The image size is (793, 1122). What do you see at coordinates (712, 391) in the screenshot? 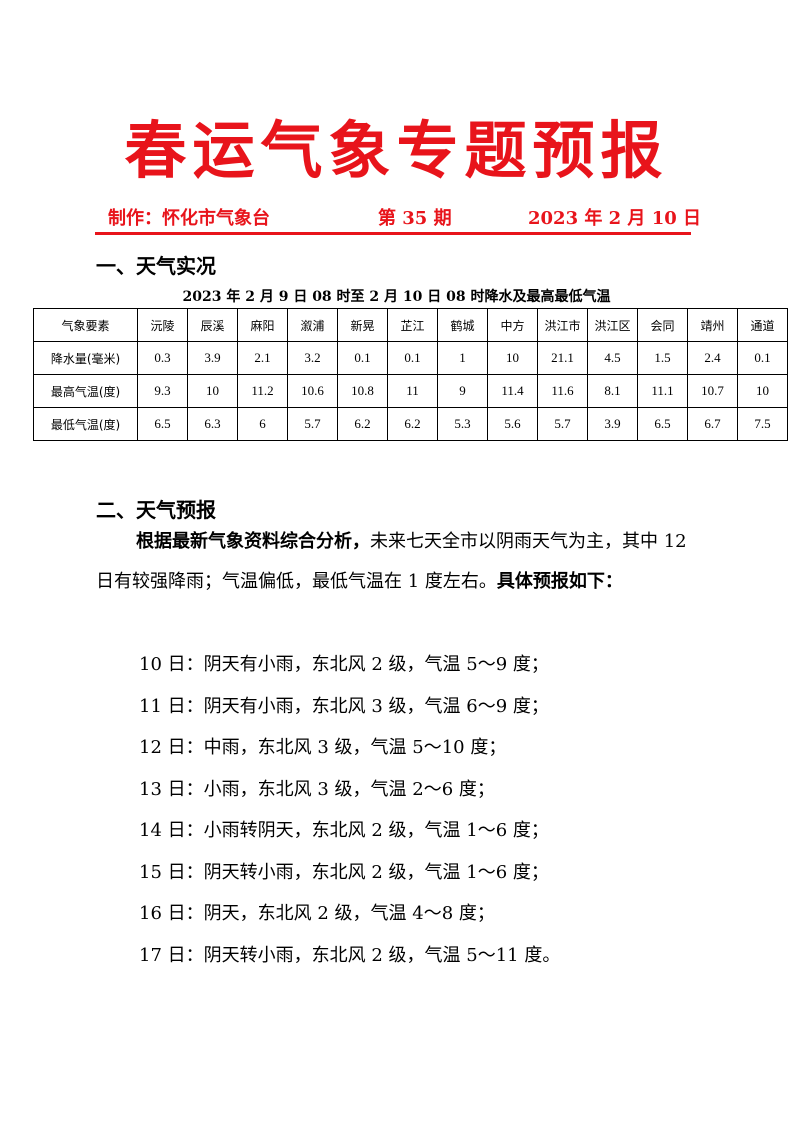
I see `table-cell: 10.7` at bounding box center [712, 391].